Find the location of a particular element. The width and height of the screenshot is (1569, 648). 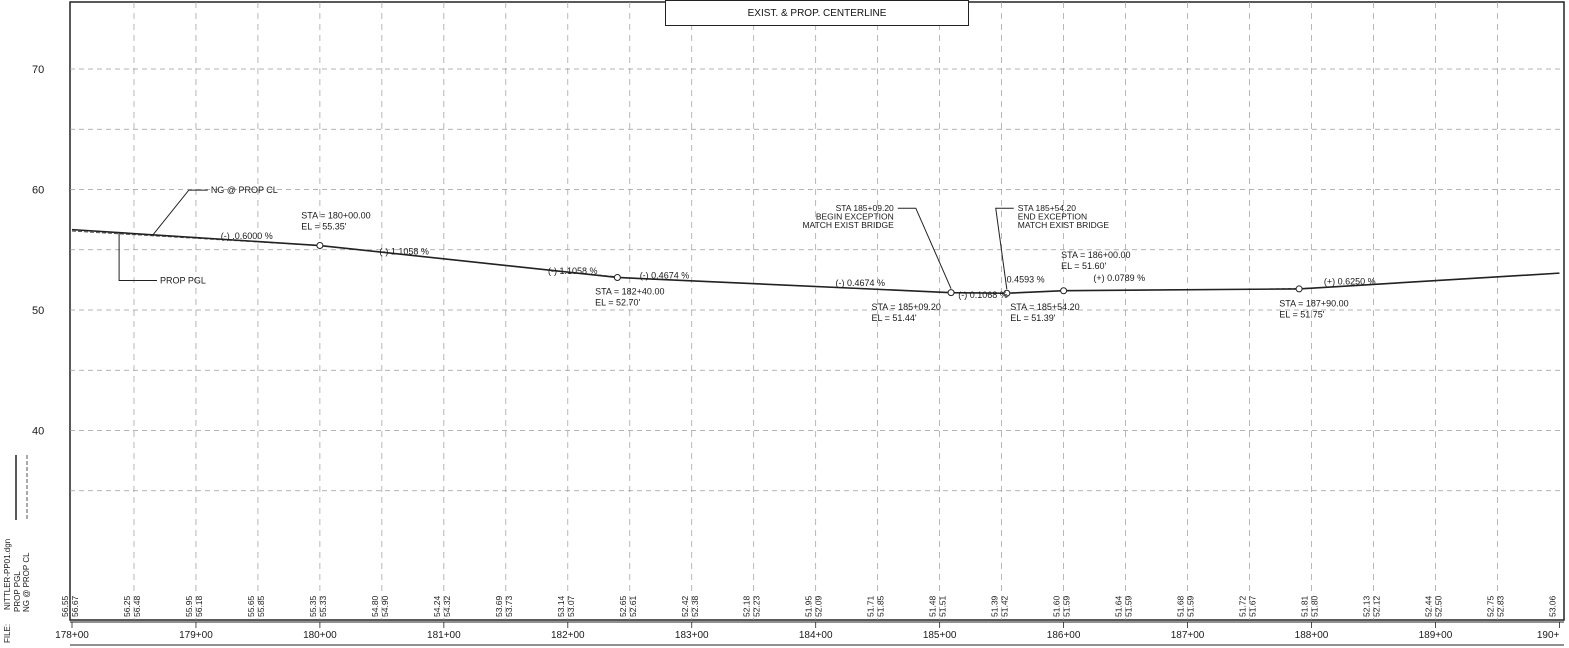

elevation-value: 52.61 is located at coordinates (633, 606).